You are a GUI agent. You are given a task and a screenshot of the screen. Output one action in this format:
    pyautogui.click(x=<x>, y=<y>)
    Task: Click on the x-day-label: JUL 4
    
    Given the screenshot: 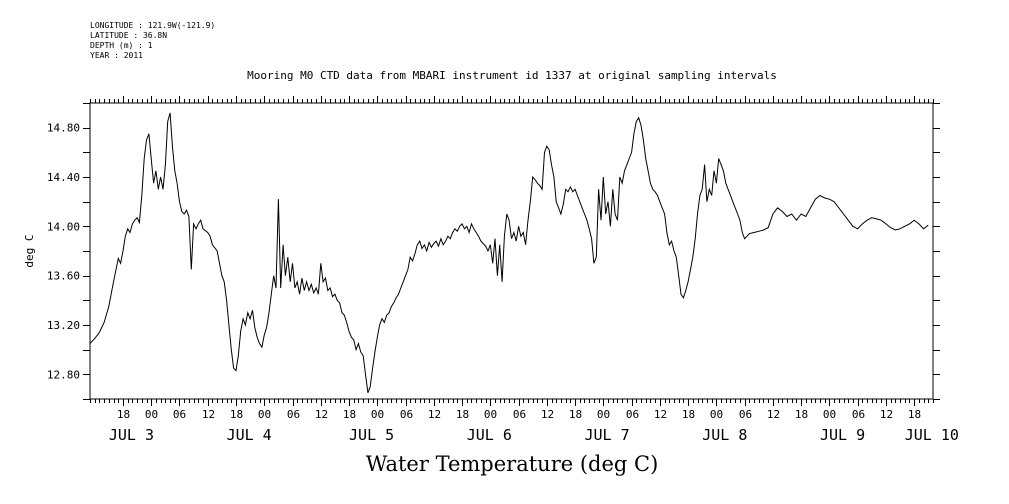 What is the action you would take?
    pyautogui.click(x=249, y=435)
    